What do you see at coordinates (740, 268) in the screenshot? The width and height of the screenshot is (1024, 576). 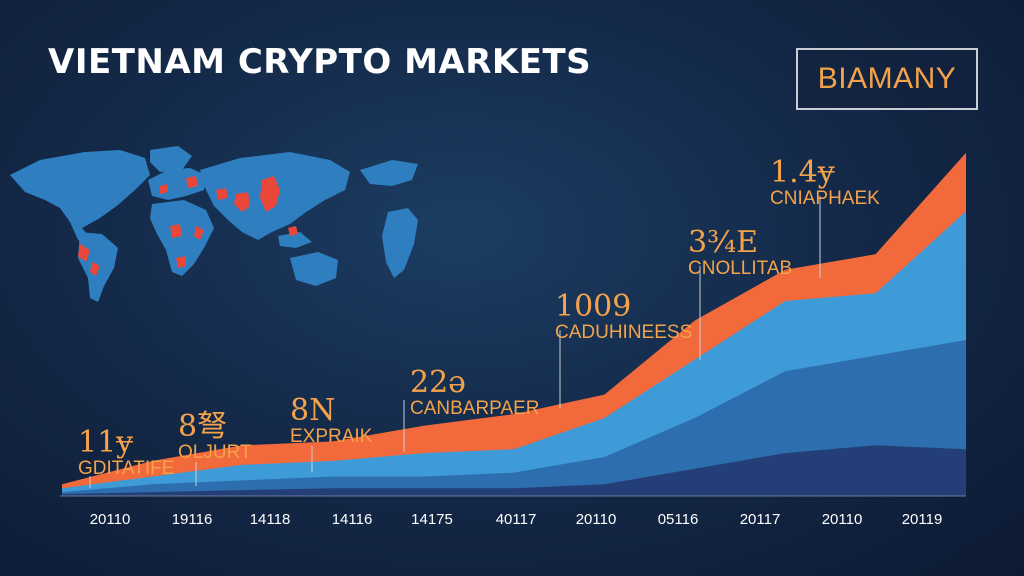 I see `annotation-label: CNOLLITAB` at bounding box center [740, 268].